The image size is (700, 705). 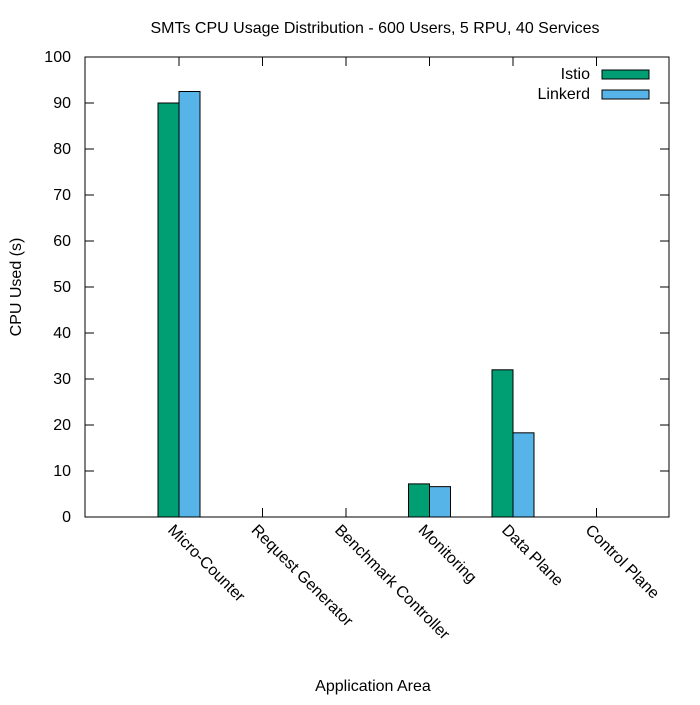 I want to click on y-tick-label: 30, so click(x=62, y=379).